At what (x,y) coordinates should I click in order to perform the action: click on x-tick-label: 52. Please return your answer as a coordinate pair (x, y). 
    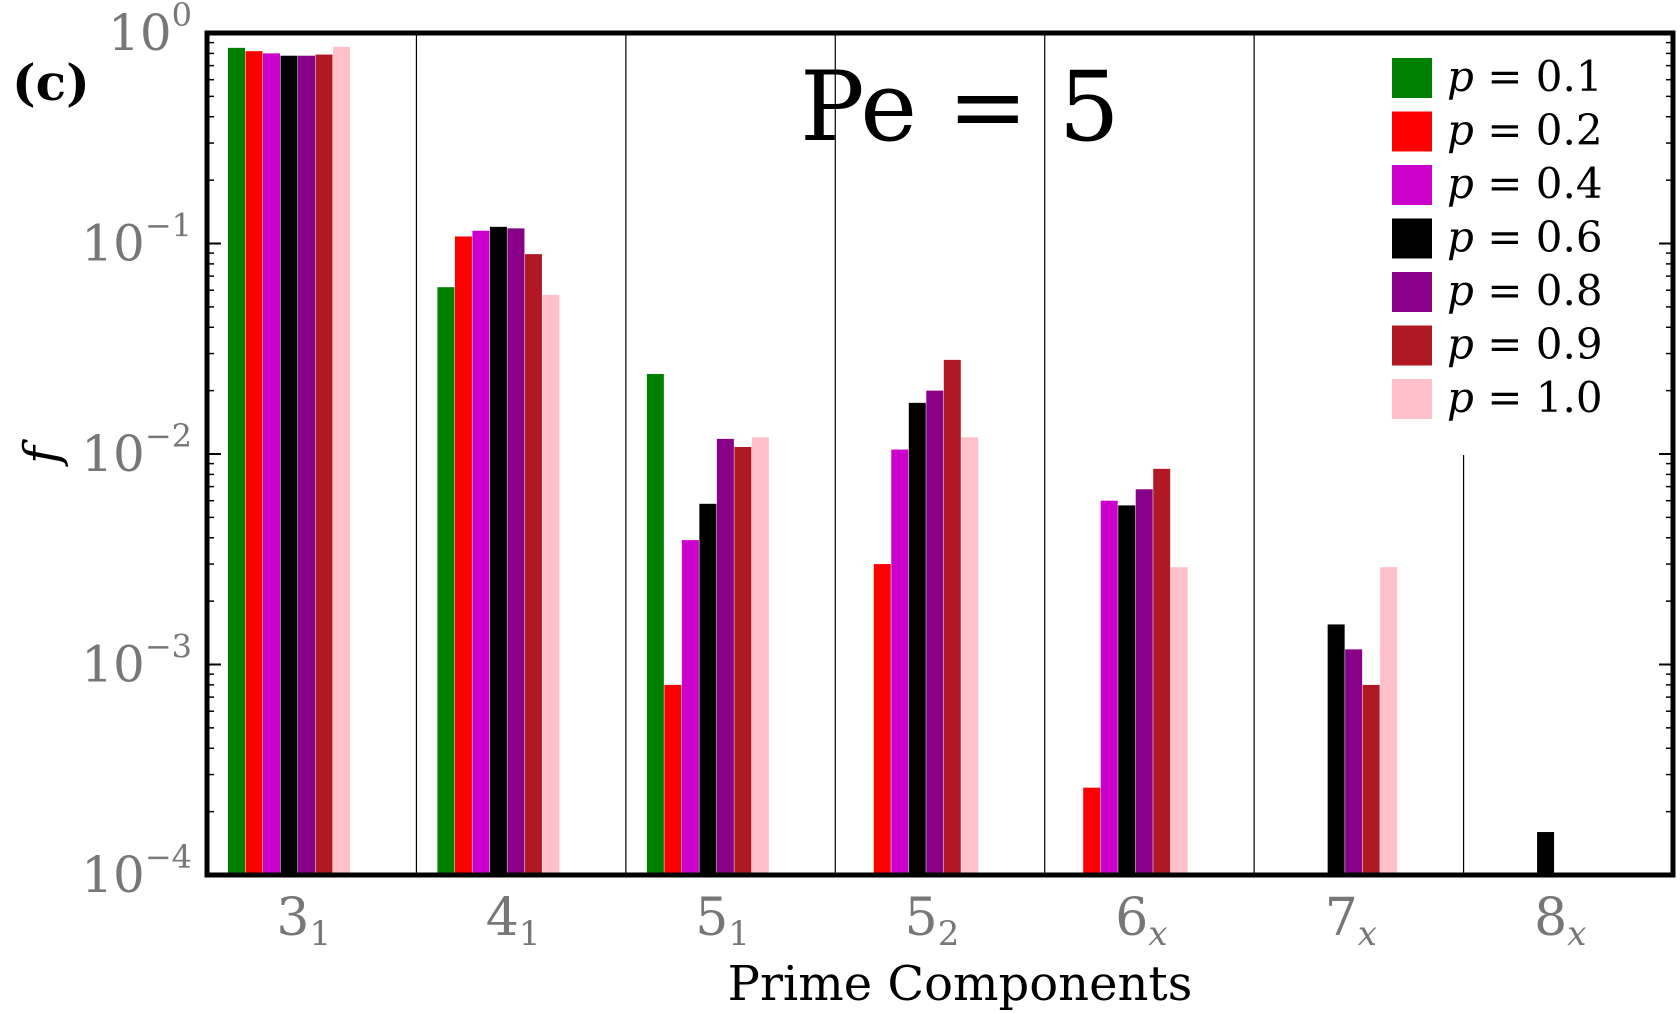
    Looking at the image, I should click on (932, 921).